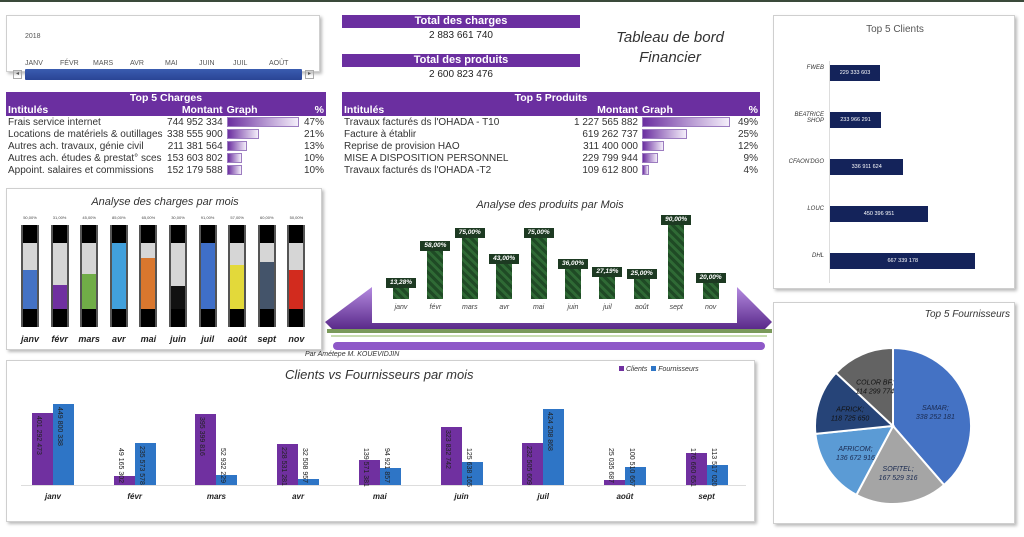 This screenshot has width=1024, height=537. Describe the element at coordinates (895, 29) in the screenshot. I see `top-clients-title: Top 5 Clients` at that location.